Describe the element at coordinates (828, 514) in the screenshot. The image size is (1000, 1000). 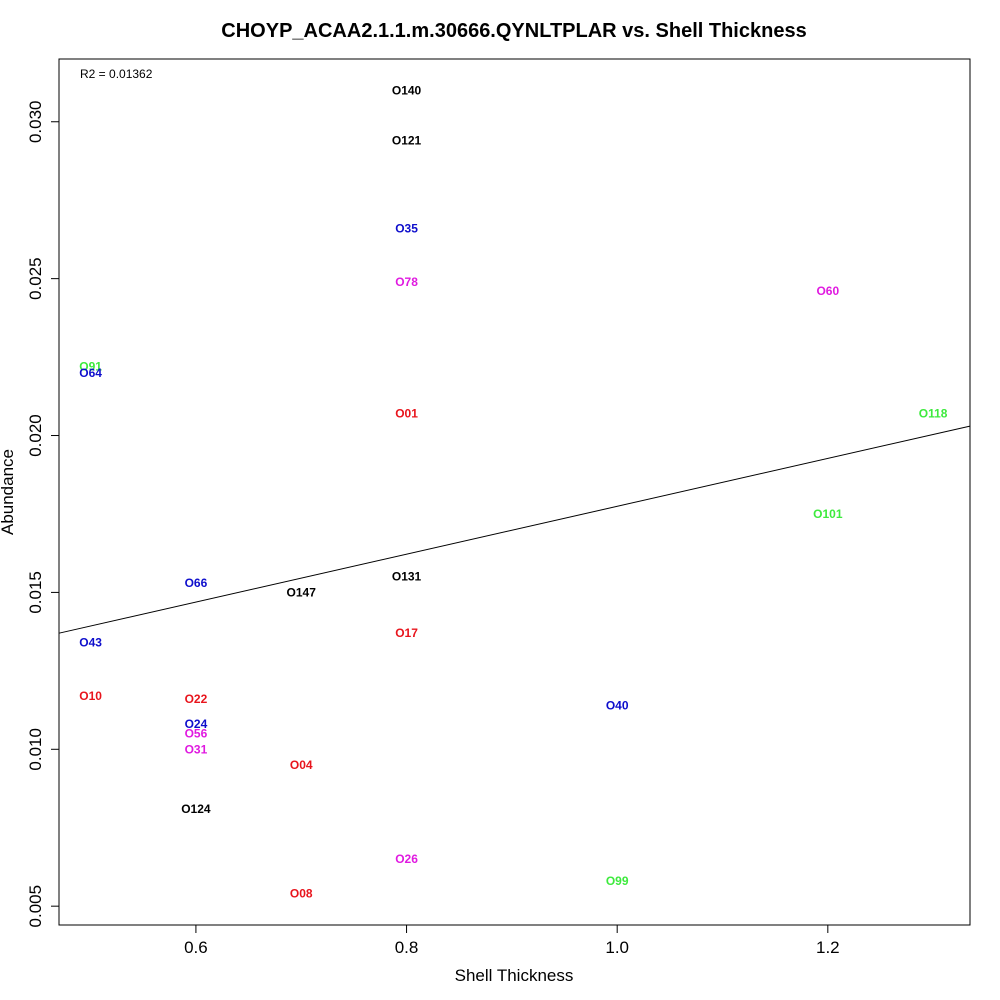
I see `data-point-o101: O101` at that location.